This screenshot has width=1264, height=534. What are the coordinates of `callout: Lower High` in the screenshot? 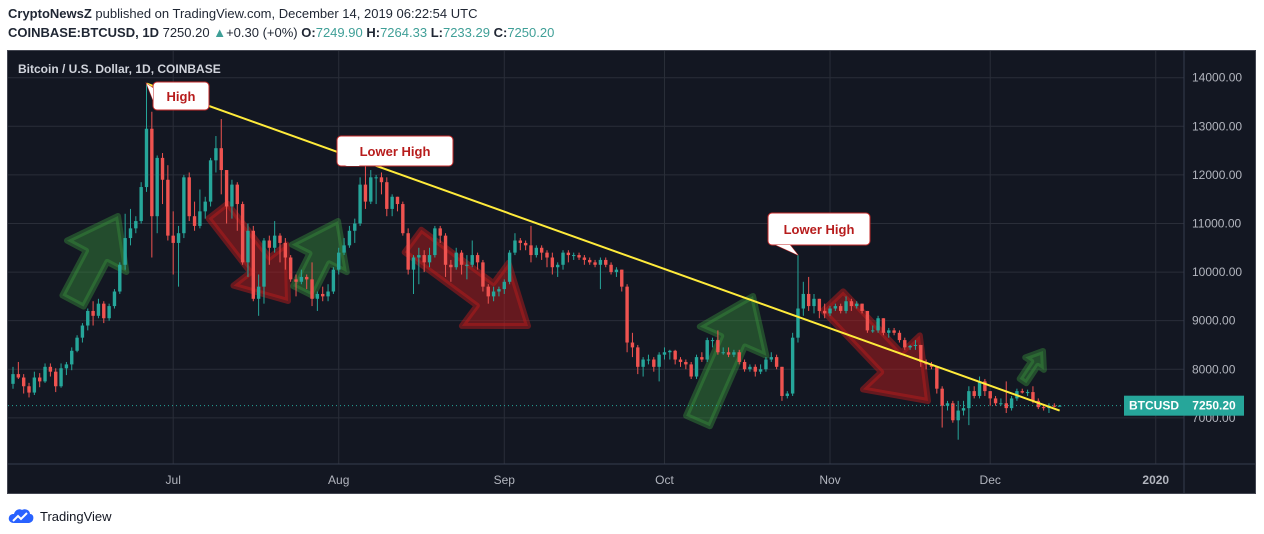 It's located at (819, 234).